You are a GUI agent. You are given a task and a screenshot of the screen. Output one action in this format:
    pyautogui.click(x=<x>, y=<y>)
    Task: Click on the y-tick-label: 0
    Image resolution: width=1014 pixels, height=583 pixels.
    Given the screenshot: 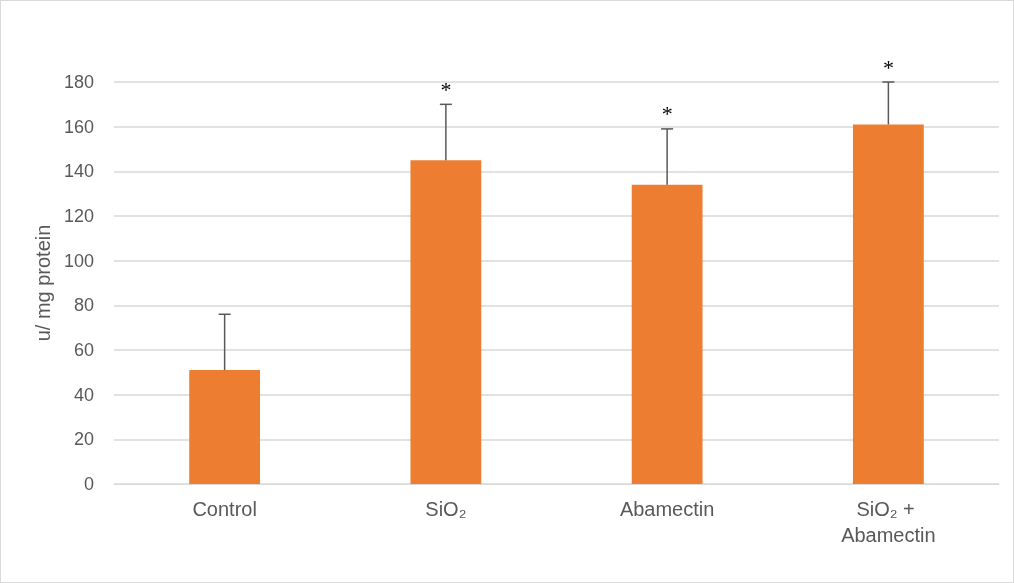 What is the action you would take?
    pyautogui.click(x=88, y=484)
    